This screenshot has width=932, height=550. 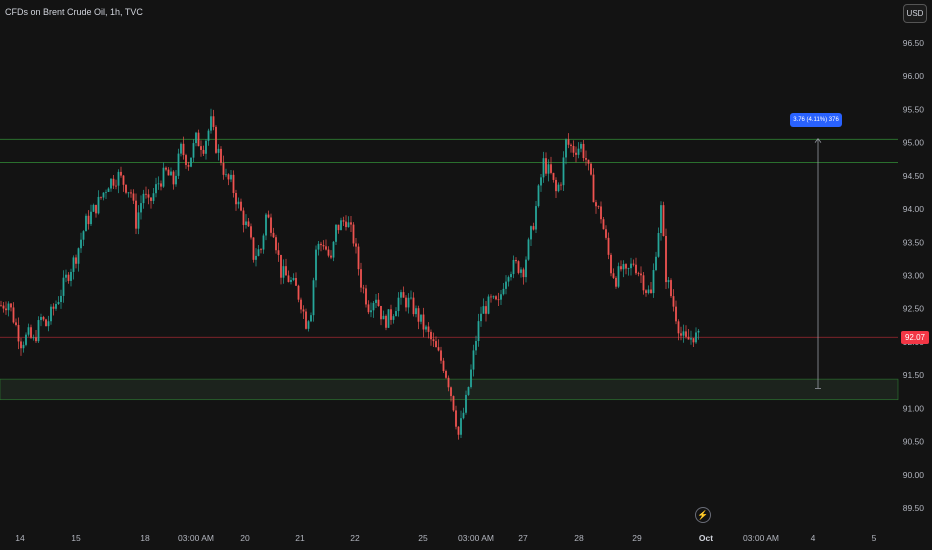 What do you see at coordinates (914, 43) in the screenshot?
I see `price-tick-label: 96.50` at bounding box center [914, 43].